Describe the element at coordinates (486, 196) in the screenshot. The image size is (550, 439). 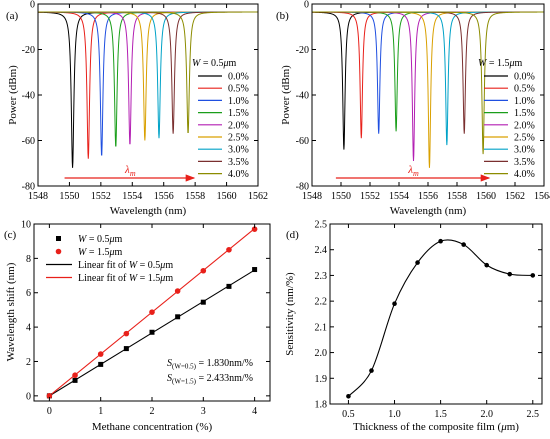
I see `x-tick-label: 1560` at that location.